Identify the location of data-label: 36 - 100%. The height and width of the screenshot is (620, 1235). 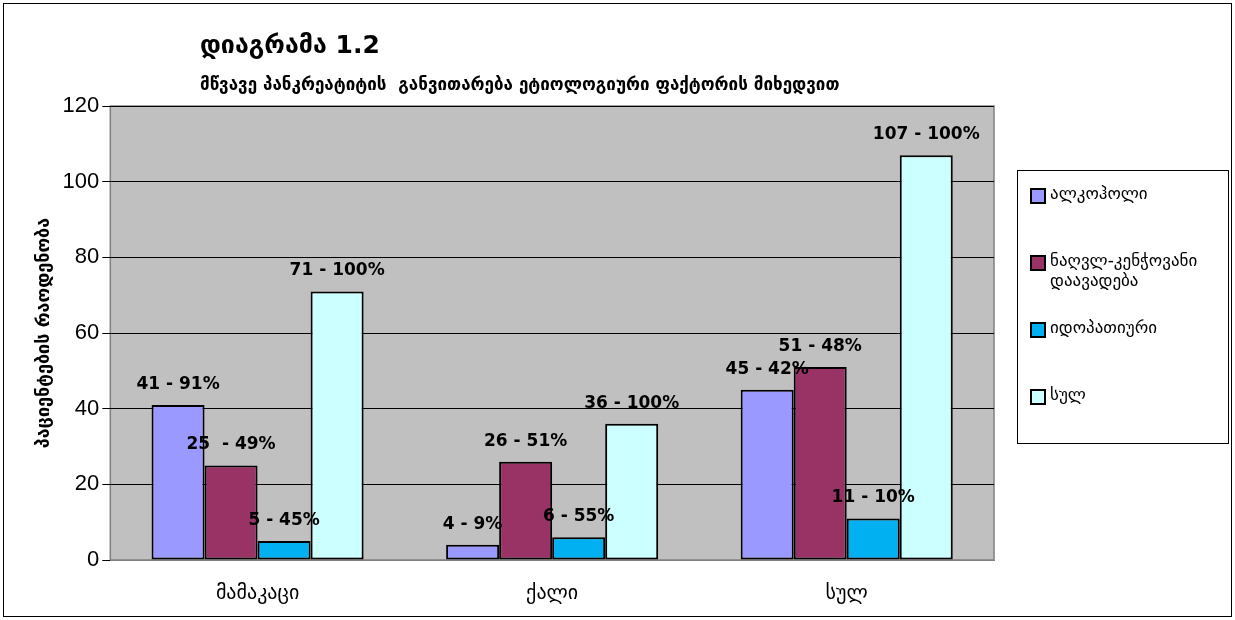
(632, 401).